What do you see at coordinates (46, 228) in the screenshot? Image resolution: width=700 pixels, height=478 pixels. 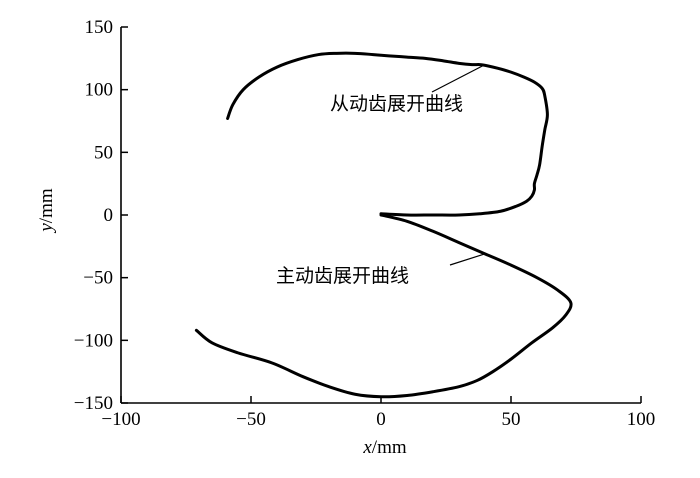 I see `y-axis-var: y` at bounding box center [46, 228].